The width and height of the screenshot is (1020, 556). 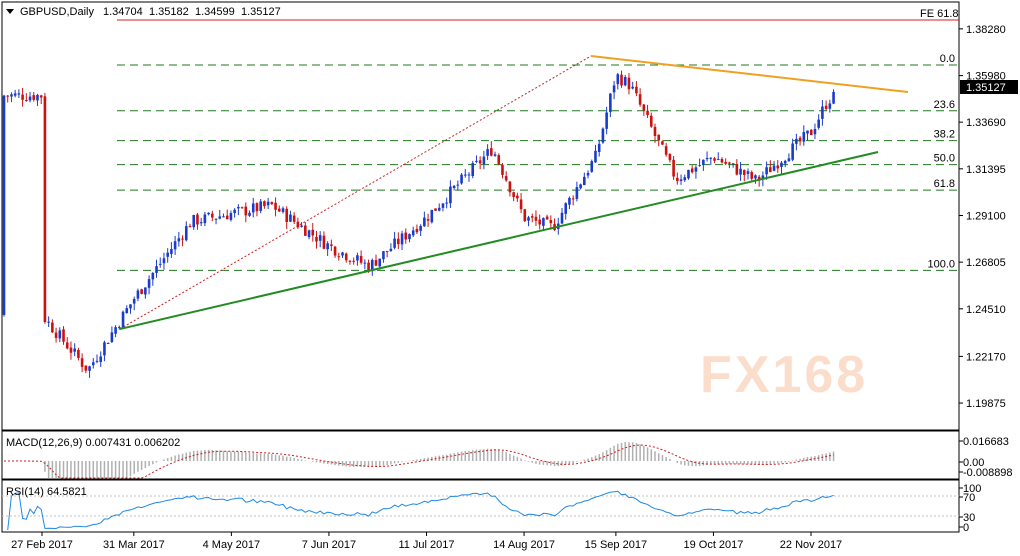 What do you see at coordinates (966, 528) in the screenshot?
I see `rsi-tick-label: 0` at bounding box center [966, 528].